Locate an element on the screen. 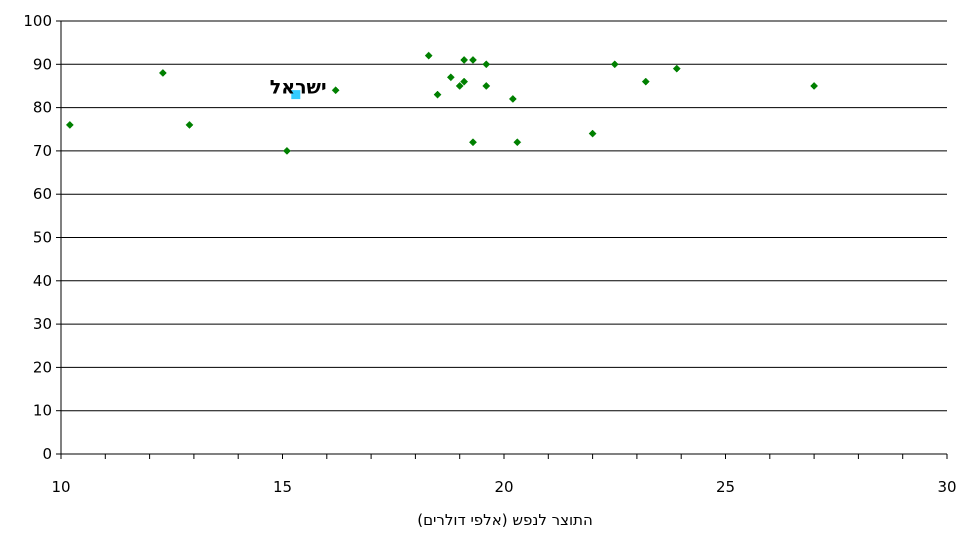 The height and width of the screenshot is (537, 962). x-tick-label-20: 20 is located at coordinates (503, 487).